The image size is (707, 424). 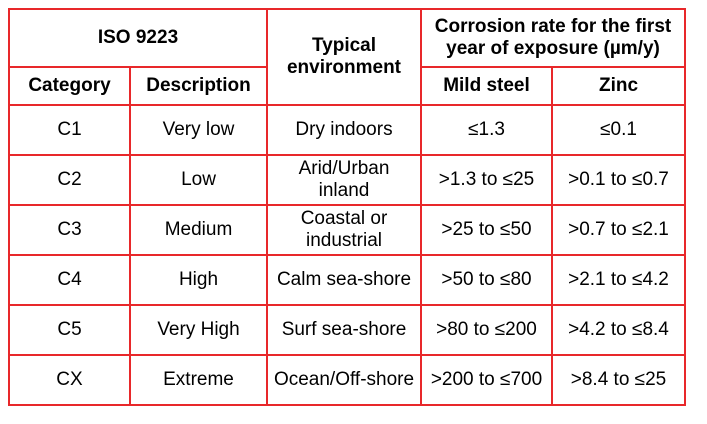 I want to click on cell-description: Medium, so click(x=198, y=230).